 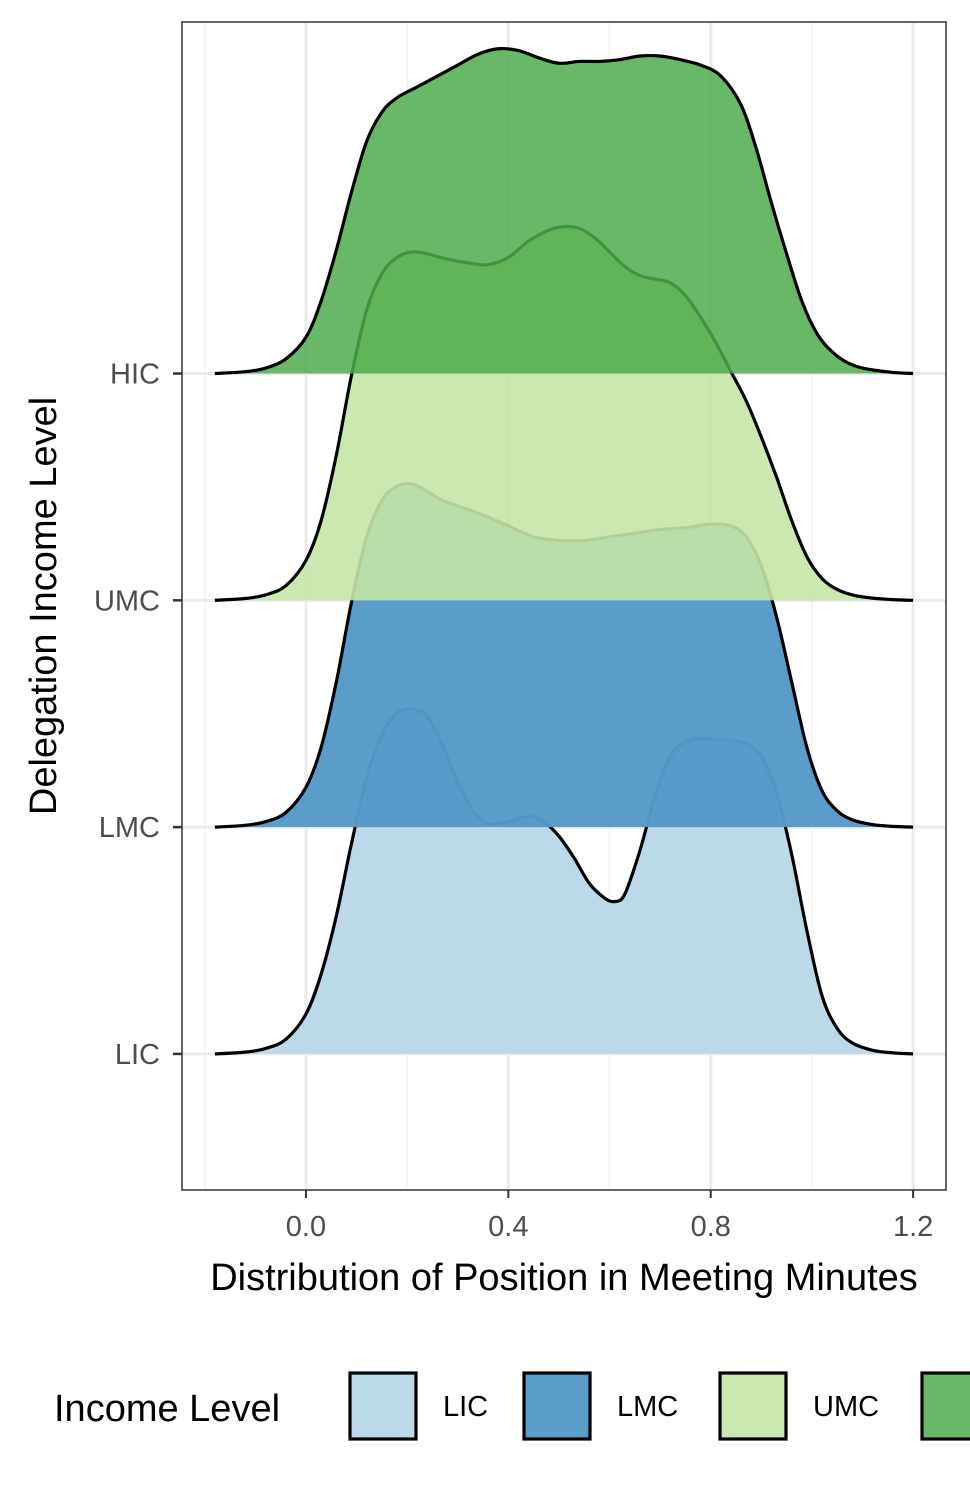 What do you see at coordinates (129, 828) in the screenshot?
I see `y-tick-label-lmc: LMC` at bounding box center [129, 828].